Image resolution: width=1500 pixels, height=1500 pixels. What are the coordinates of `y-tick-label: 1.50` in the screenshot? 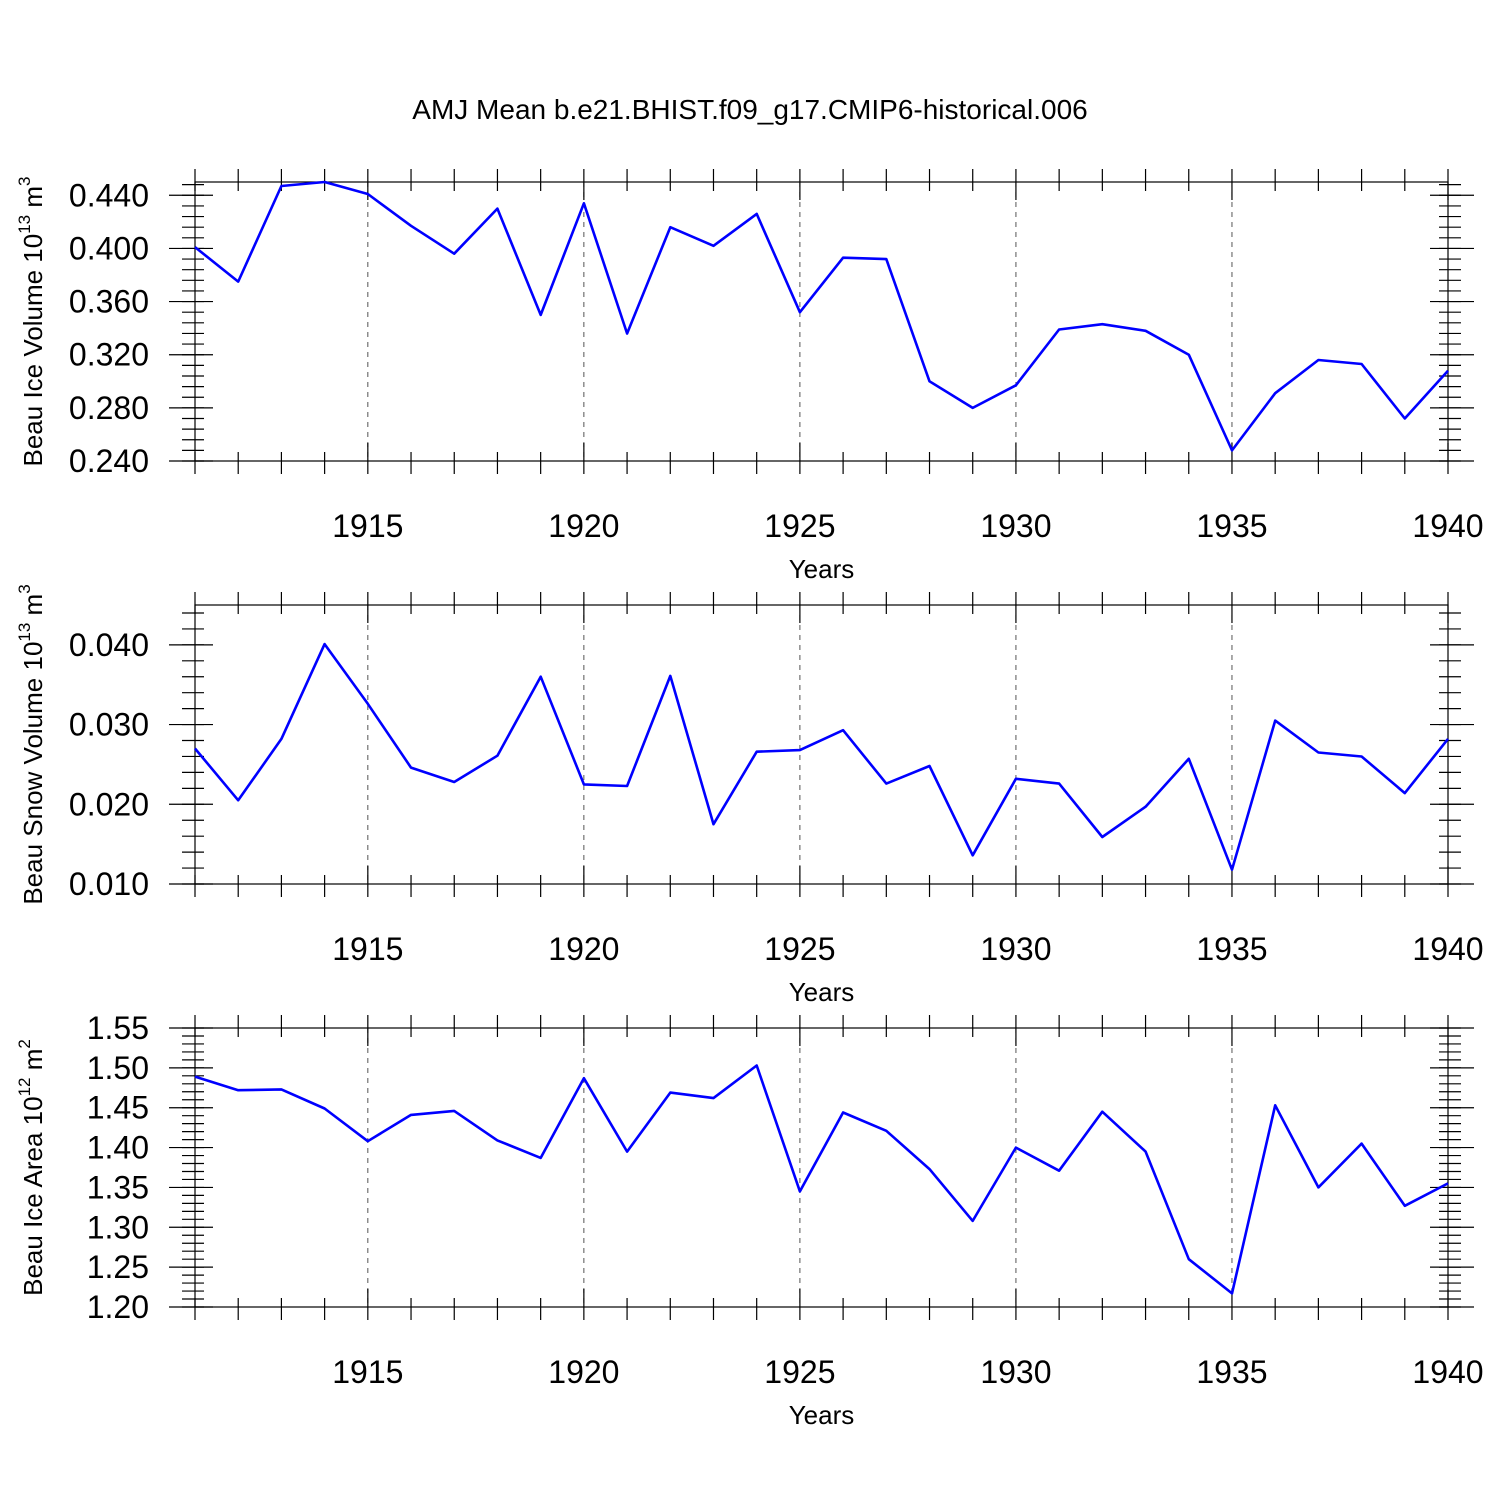 It's located at (118, 1068).